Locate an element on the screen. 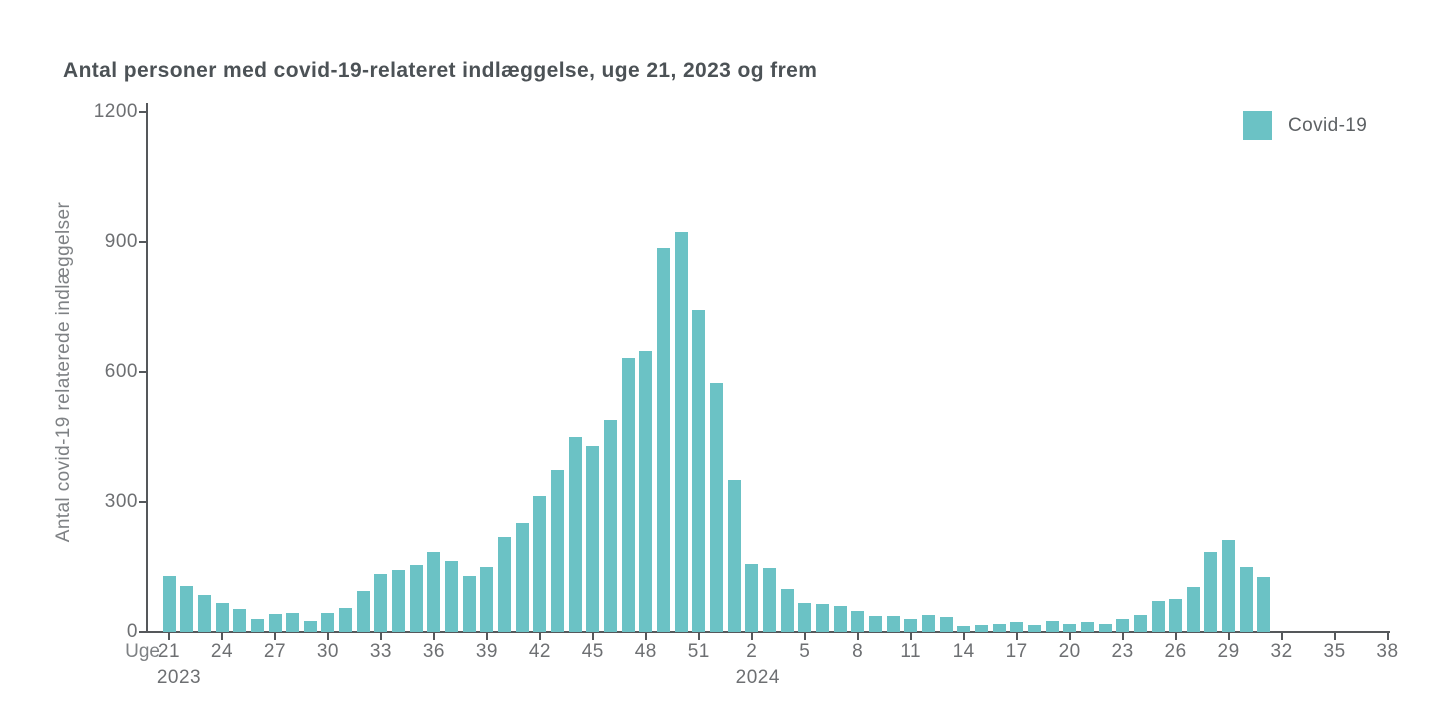 The height and width of the screenshot is (720, 1447). x-tick-label-24: 24 is located at coordinates (222, 651).